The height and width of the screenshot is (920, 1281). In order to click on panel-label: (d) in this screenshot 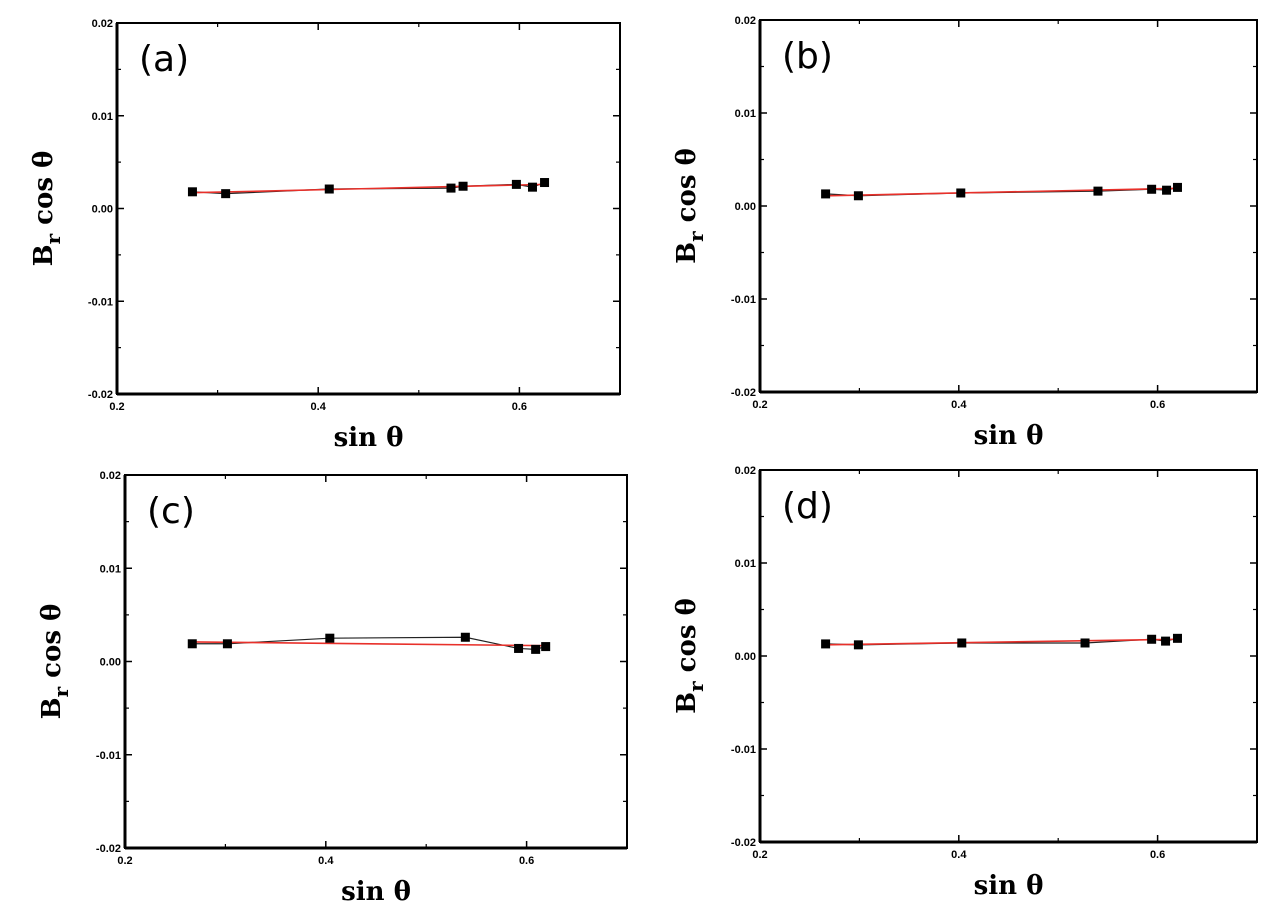, I will do `click(807, 506)`.